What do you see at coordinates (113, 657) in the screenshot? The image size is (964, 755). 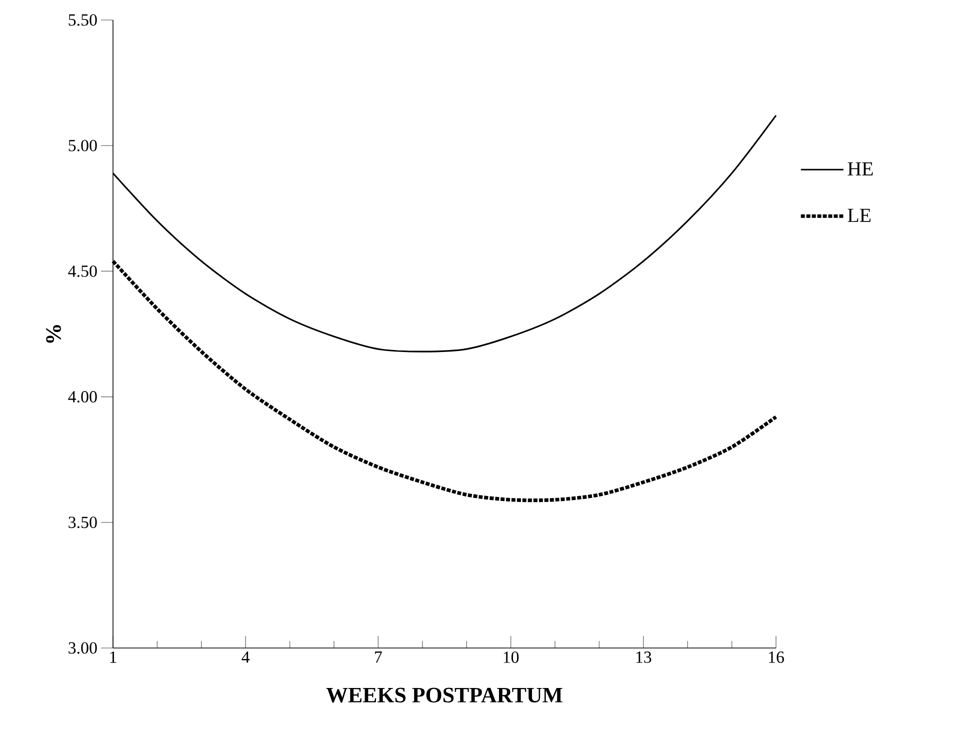 I see `x-tick-label: 1` at bounding box center [113, 657].